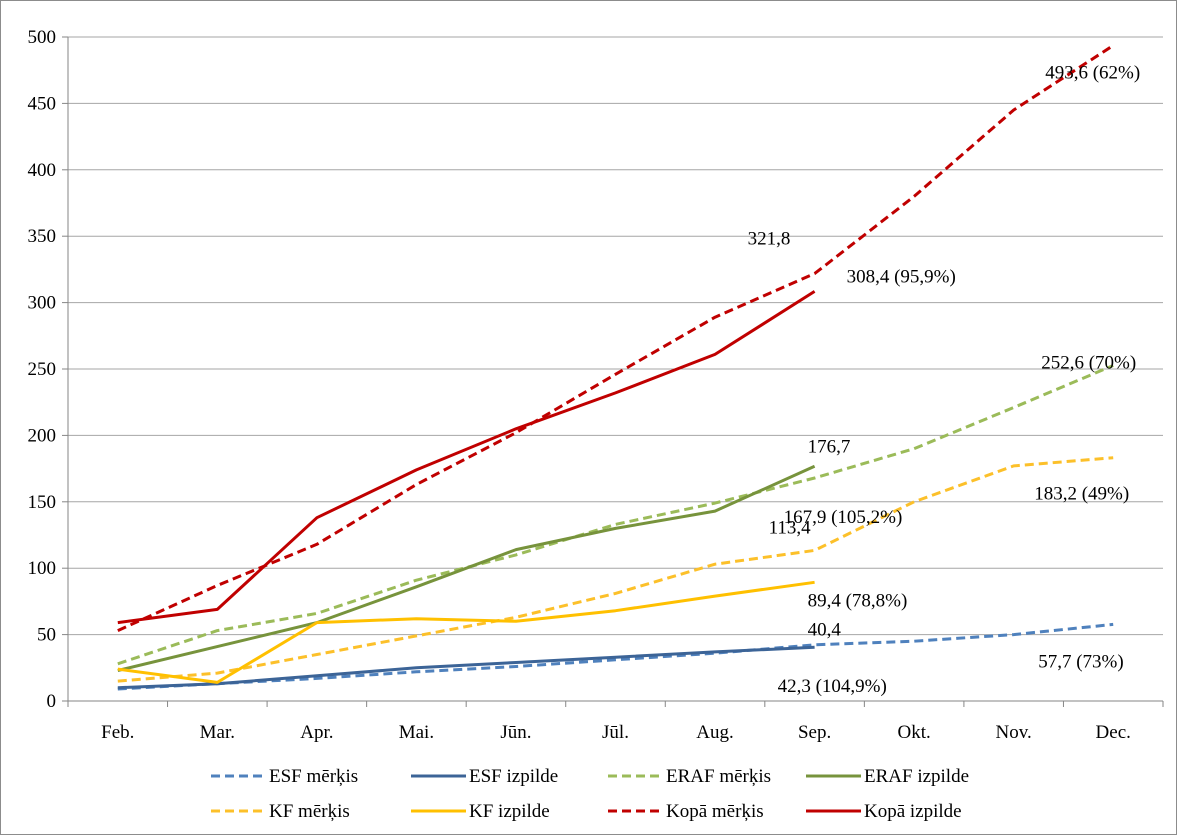 The image size is (1177, 839). I want to click on x-tick-label: Aug., so click(714, 732).